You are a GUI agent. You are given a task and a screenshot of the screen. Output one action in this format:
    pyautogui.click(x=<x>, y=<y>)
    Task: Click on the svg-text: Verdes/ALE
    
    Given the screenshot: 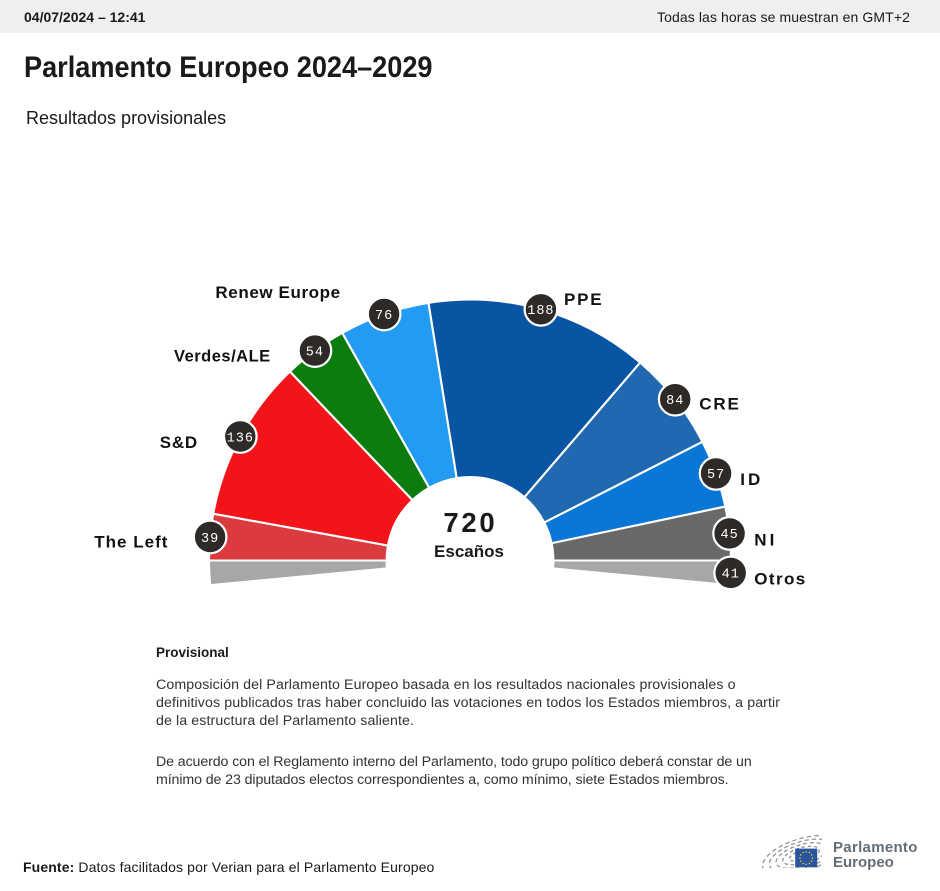 What is the action you would take?
    pyautogui.click(x=222, y=356)
    